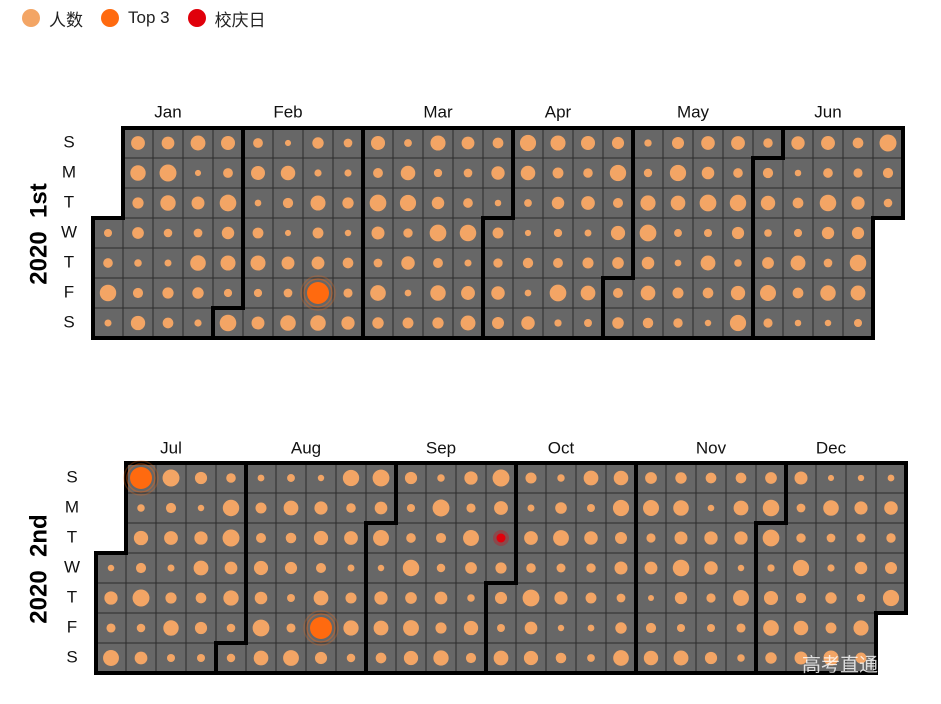  Describe the element at coordinates (72, 596) in the screenshot. I see `weekday-label: T` at that location.